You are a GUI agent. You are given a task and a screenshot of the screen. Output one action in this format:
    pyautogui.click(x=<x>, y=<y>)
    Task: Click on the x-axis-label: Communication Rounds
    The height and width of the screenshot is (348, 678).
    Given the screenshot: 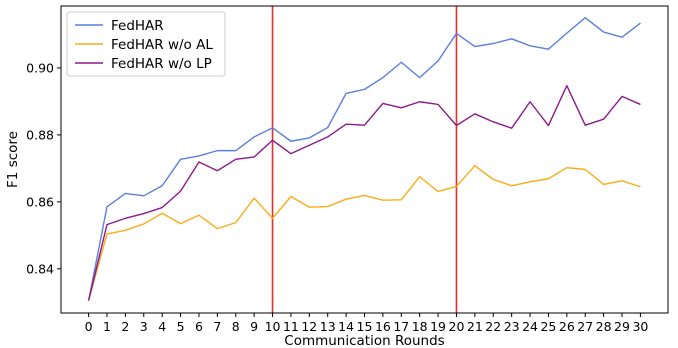 What is the action you would take?
    pyautogui.click(x=364, y=340)
    